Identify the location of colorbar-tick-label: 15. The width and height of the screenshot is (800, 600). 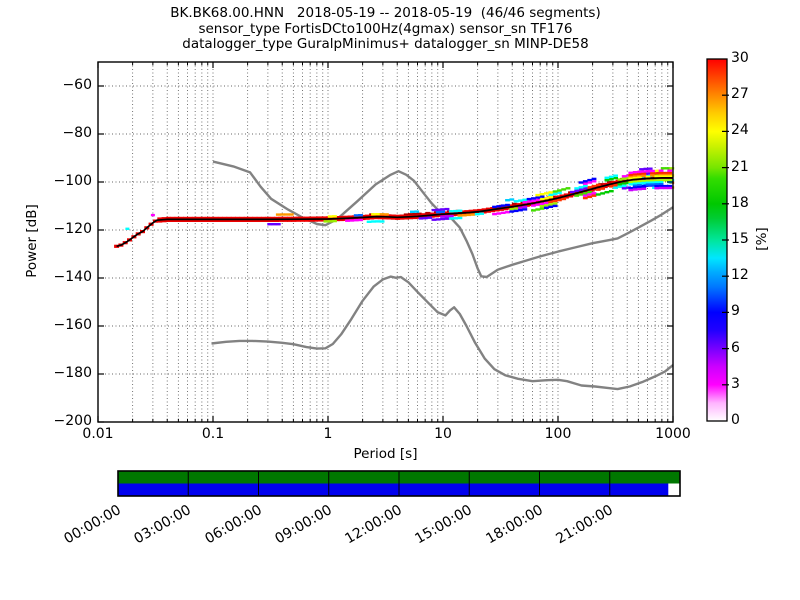
(740, 239).